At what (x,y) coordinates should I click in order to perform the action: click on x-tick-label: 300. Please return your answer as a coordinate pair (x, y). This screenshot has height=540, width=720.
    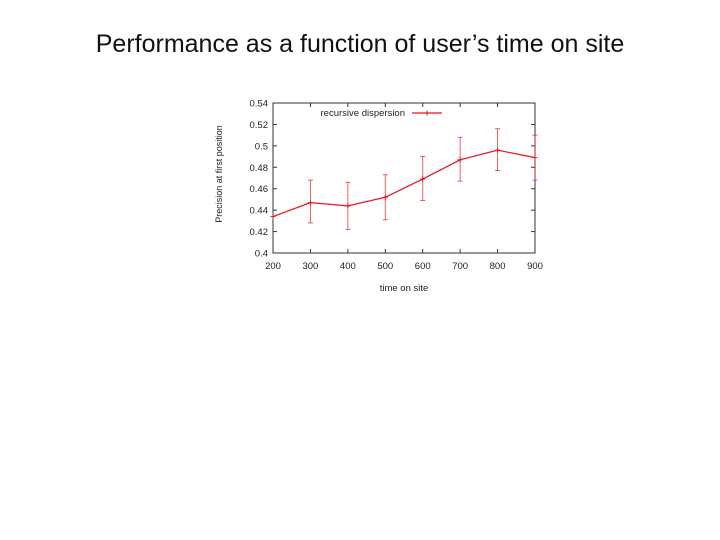
    Looking at the image, I should click on (310, 266).